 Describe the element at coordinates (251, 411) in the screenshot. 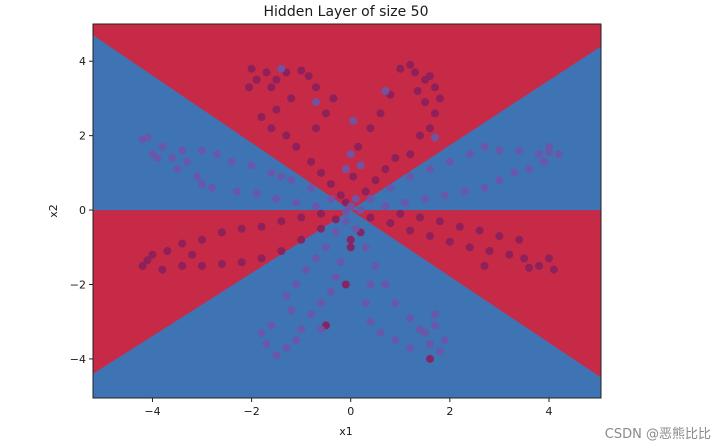

I see `x-tick-label: −2` at that location.